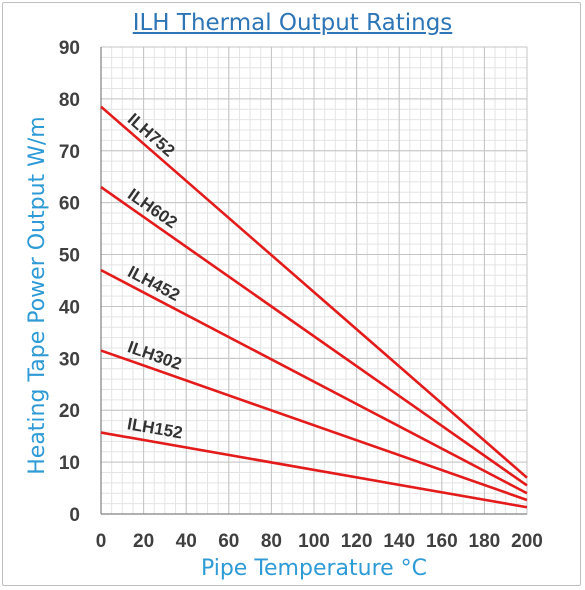 Image resolution: width=585 pixels, height=590 pixels. I want to click on x-tick-label: 160, so click(442, 541).